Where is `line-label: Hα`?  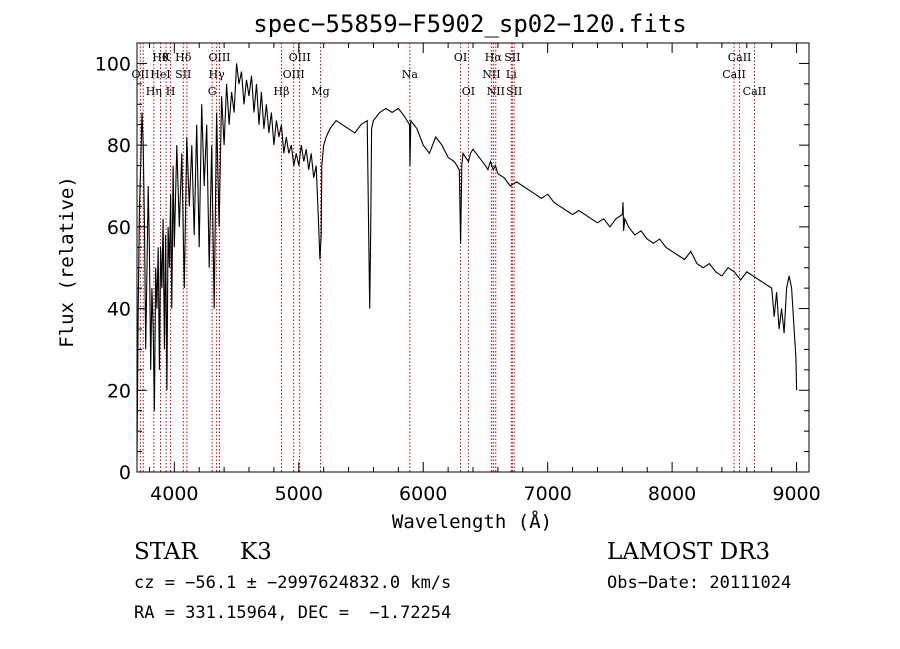
line-label: Hα is located at coordinates (494, 57).